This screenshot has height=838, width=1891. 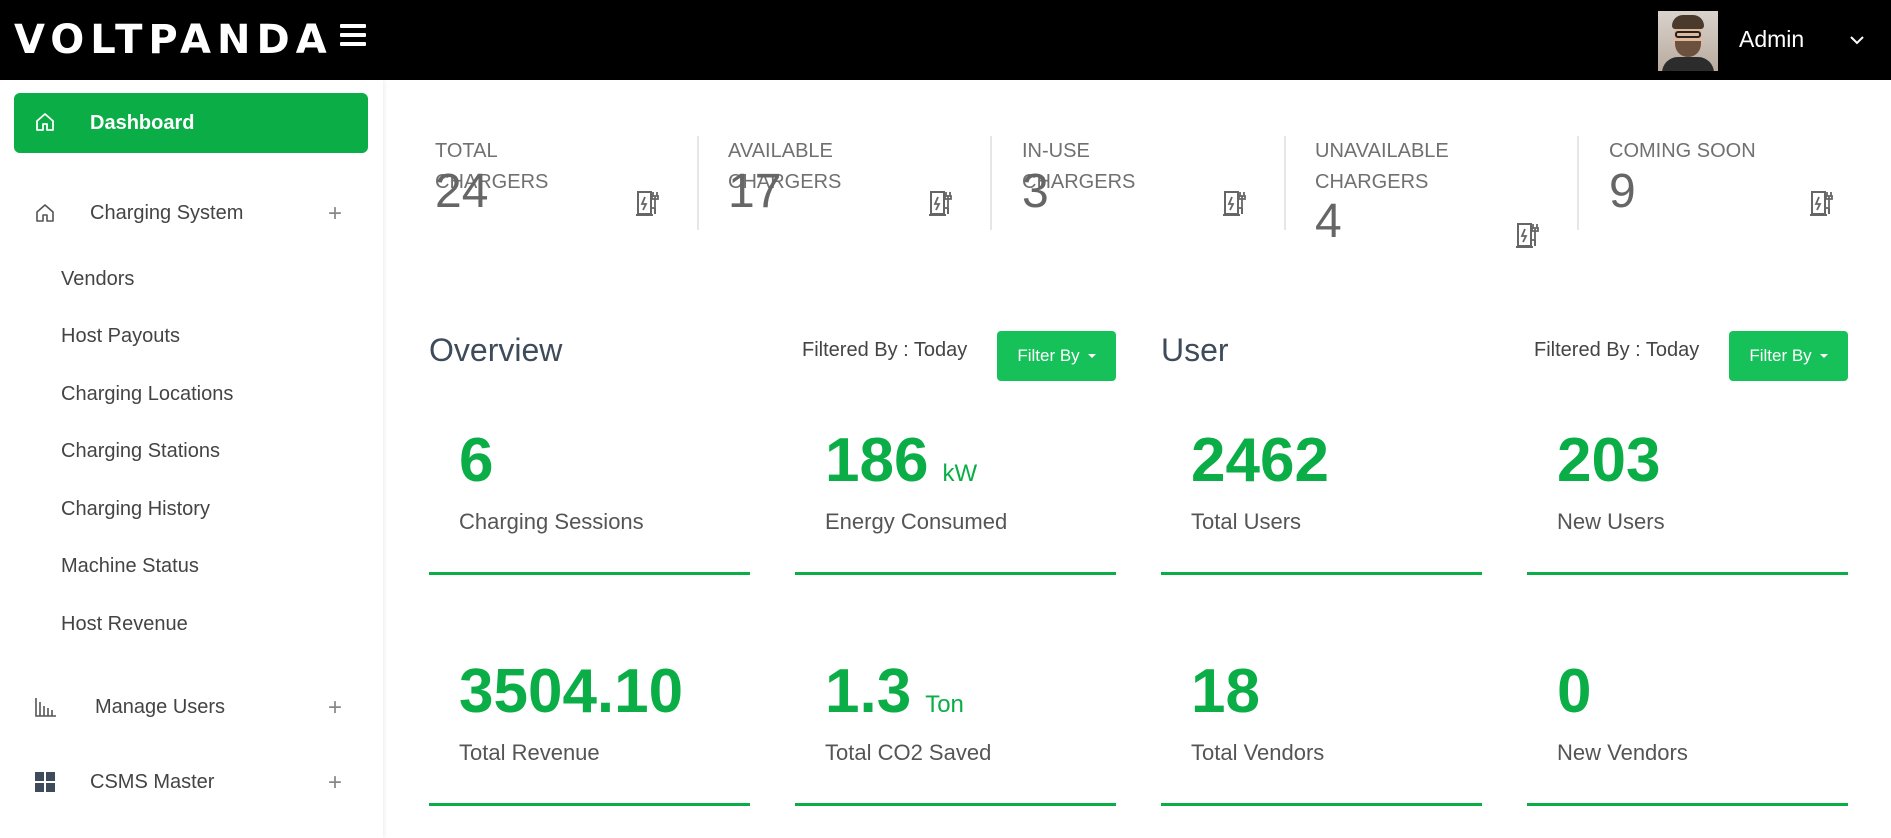 I want to click on card-value: 2462, so click(x=1260, y=460).